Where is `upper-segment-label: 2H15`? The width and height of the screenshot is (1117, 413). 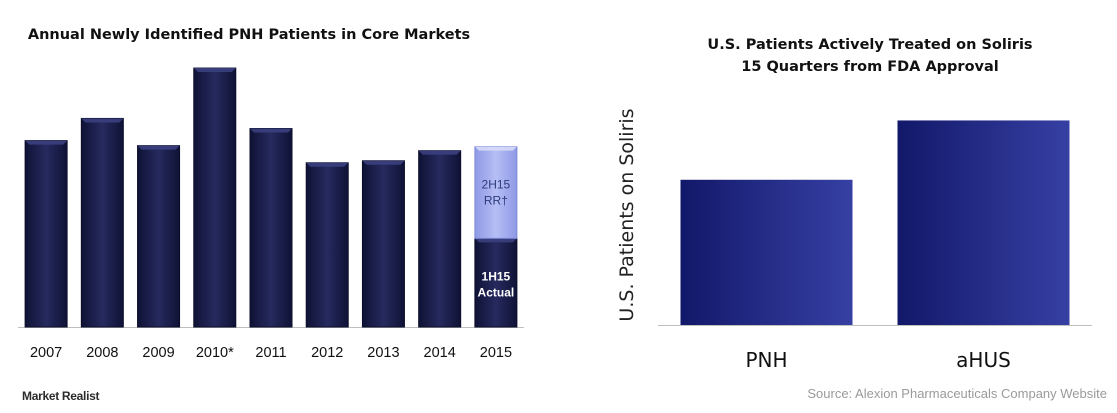
upper-segment-label: 2H15 is located at coordinates (496, 184).